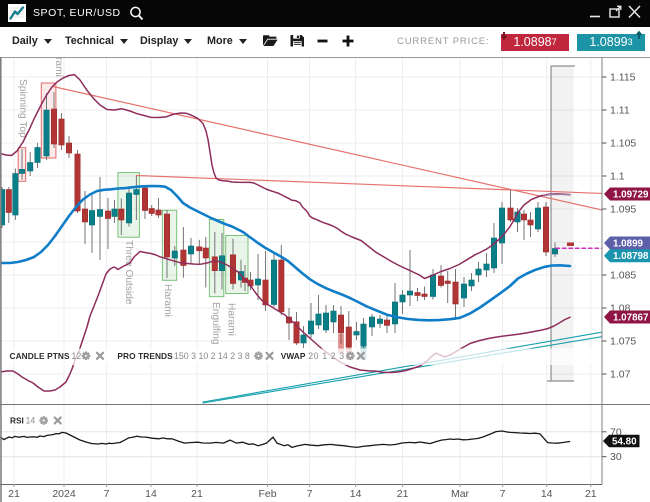 The image size is (650, 502). What do you see at coordinates (145, 356) in the screenshot?
I see `svg-text: PRO TRENDS` at bounding box center [145, 356].